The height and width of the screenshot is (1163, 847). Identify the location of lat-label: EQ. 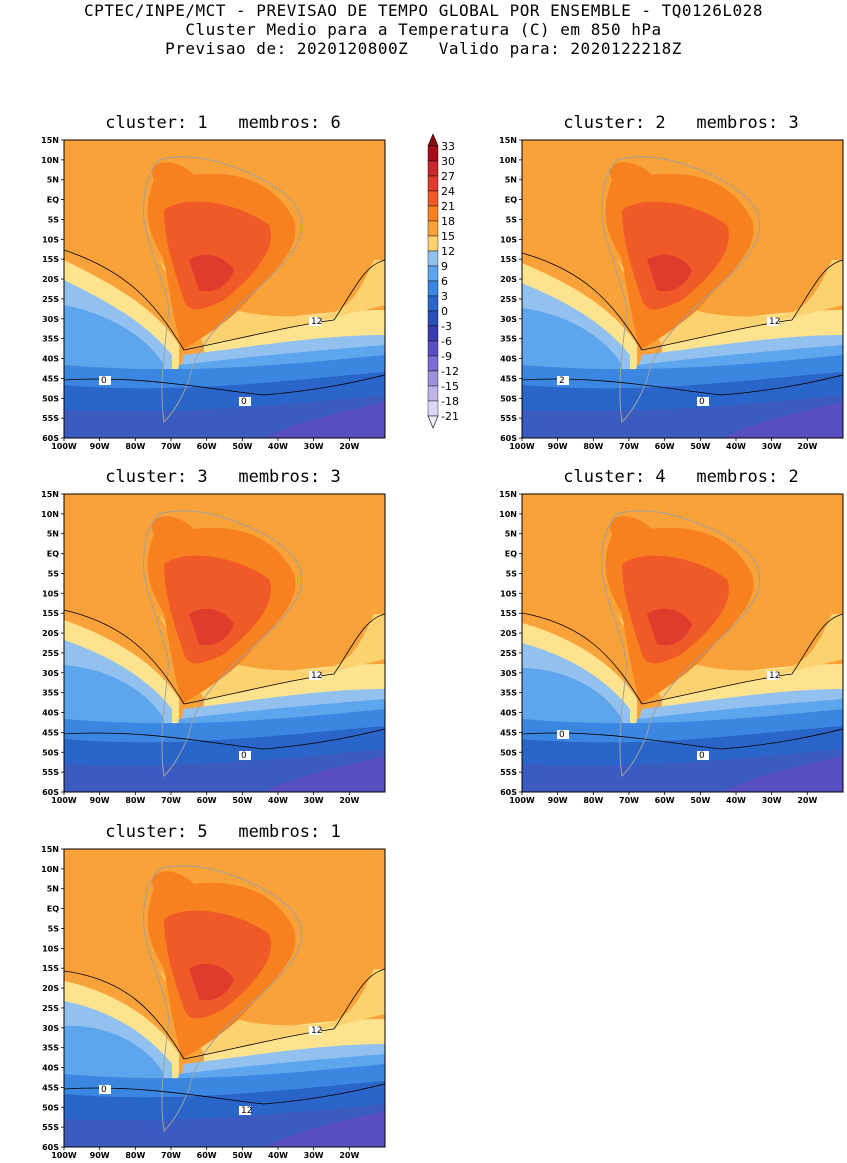
(511, 200).